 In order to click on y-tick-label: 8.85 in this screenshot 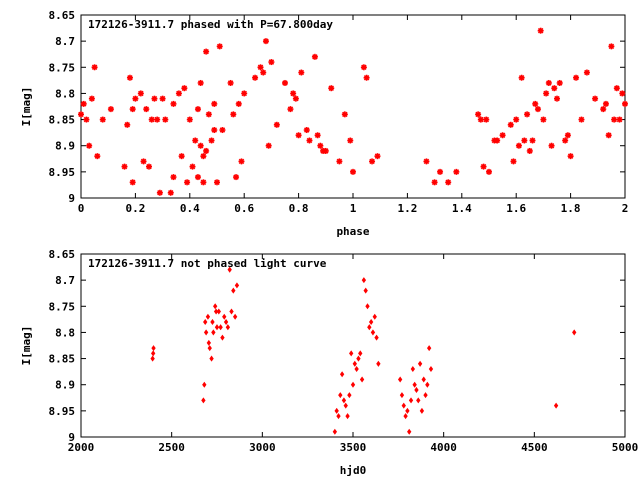, I will do `click(62, 120)`.